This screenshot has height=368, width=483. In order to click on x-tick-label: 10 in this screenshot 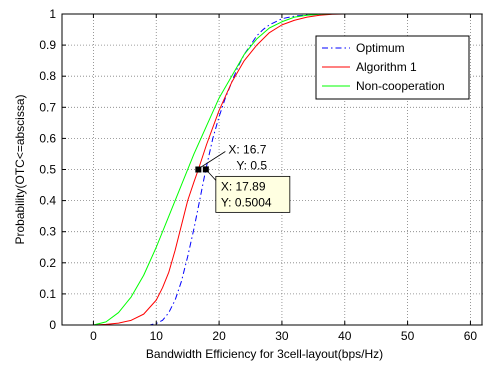, I will do `click(157, 336)`.